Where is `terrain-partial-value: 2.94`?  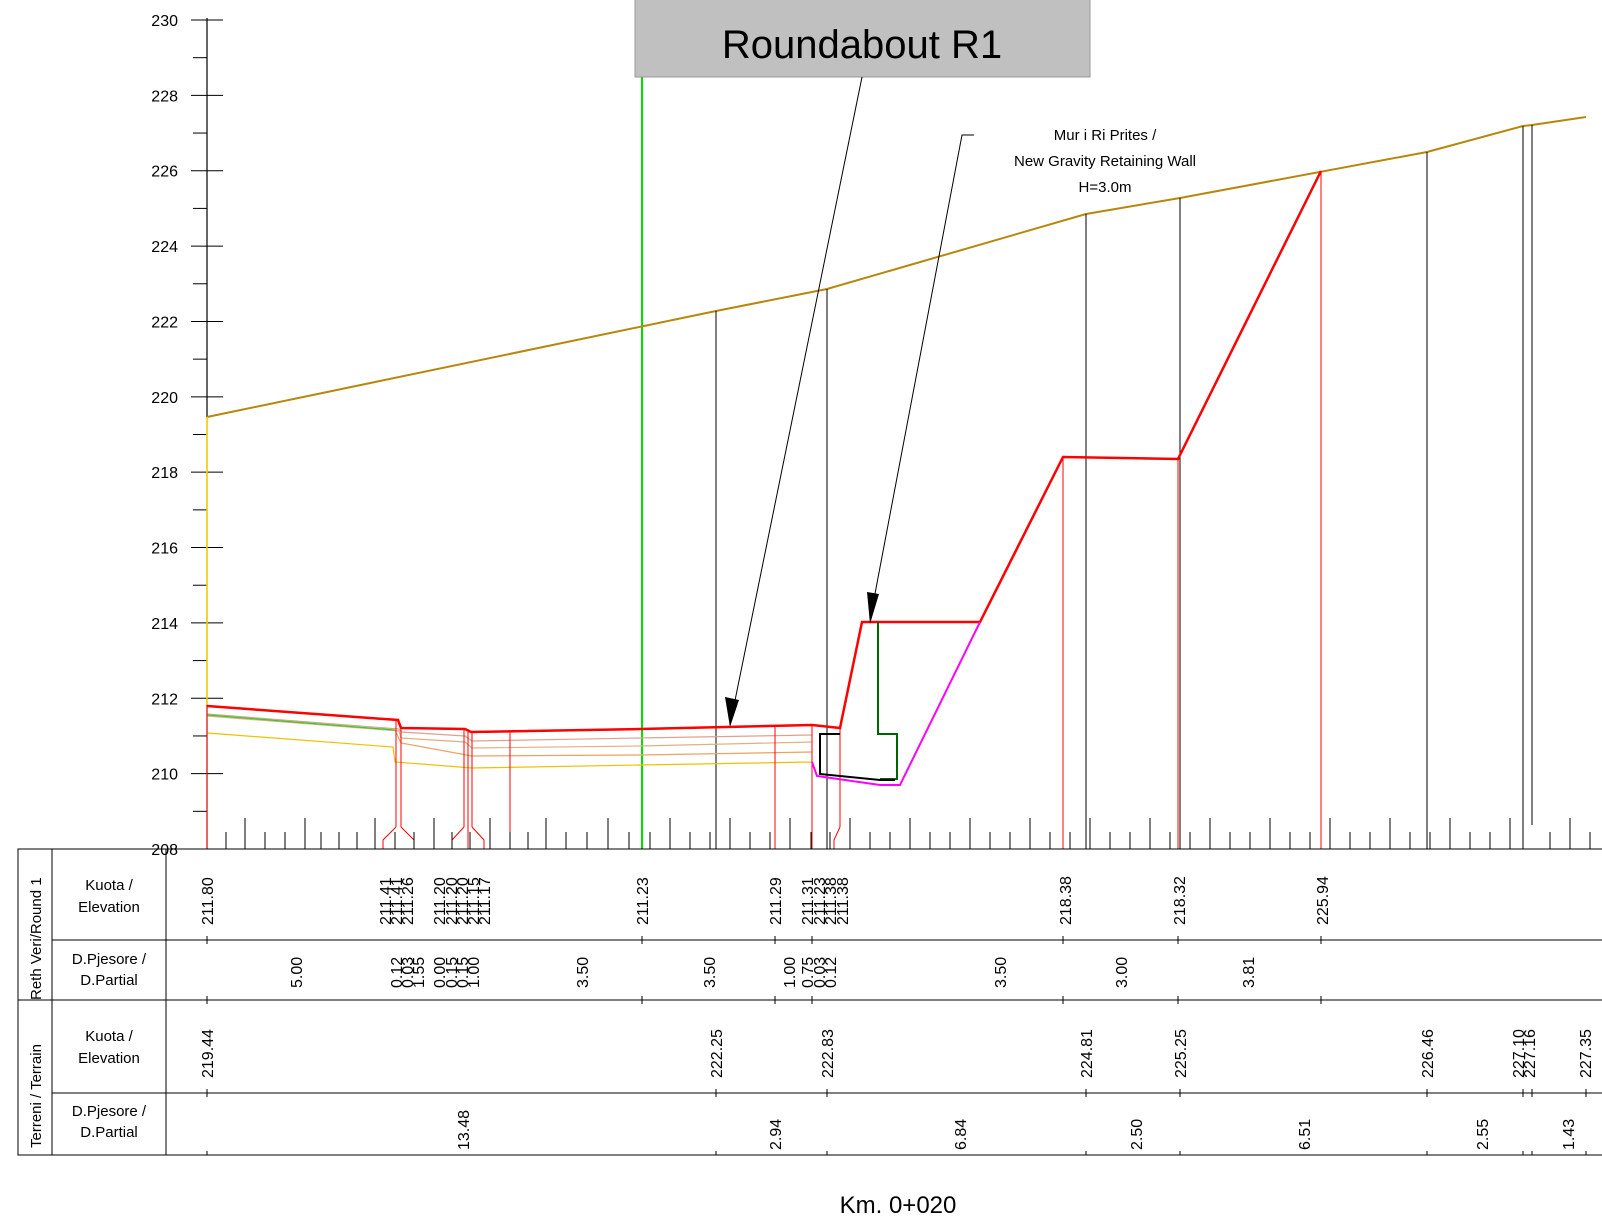 terrain-partial-value: 2.94 is located at coordinates (776, 1134).